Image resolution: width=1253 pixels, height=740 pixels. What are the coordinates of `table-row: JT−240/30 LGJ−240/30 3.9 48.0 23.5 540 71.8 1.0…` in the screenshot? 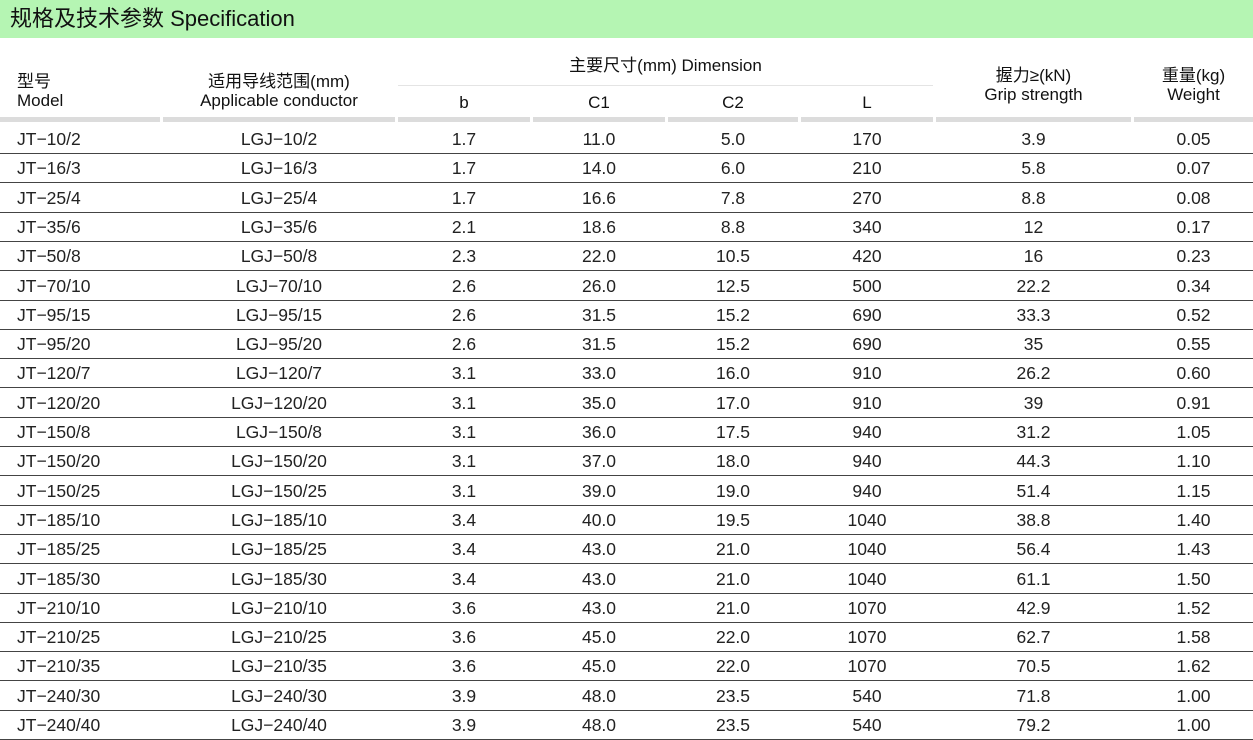 It's located at (626, 696).